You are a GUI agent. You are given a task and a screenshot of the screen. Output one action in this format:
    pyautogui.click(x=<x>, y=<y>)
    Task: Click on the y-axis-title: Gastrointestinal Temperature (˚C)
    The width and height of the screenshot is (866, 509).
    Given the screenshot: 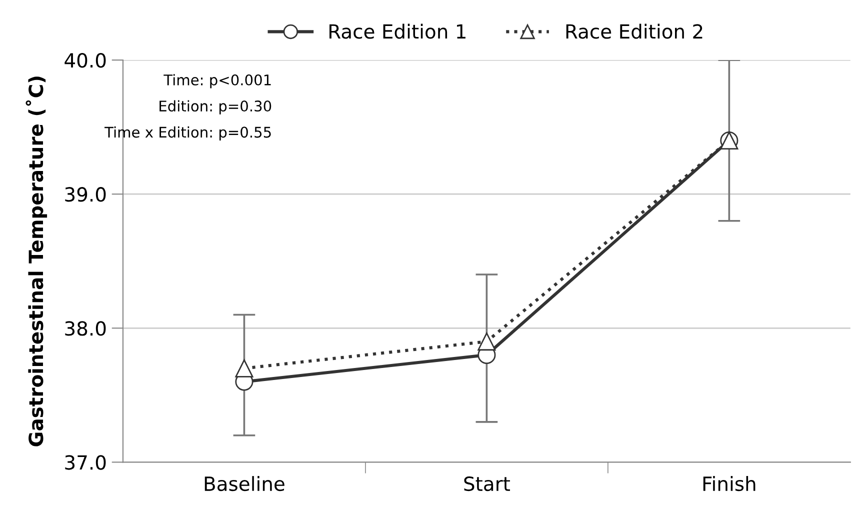 What is the action you would take?
    pyautogui.click(x=37, y=261)
    